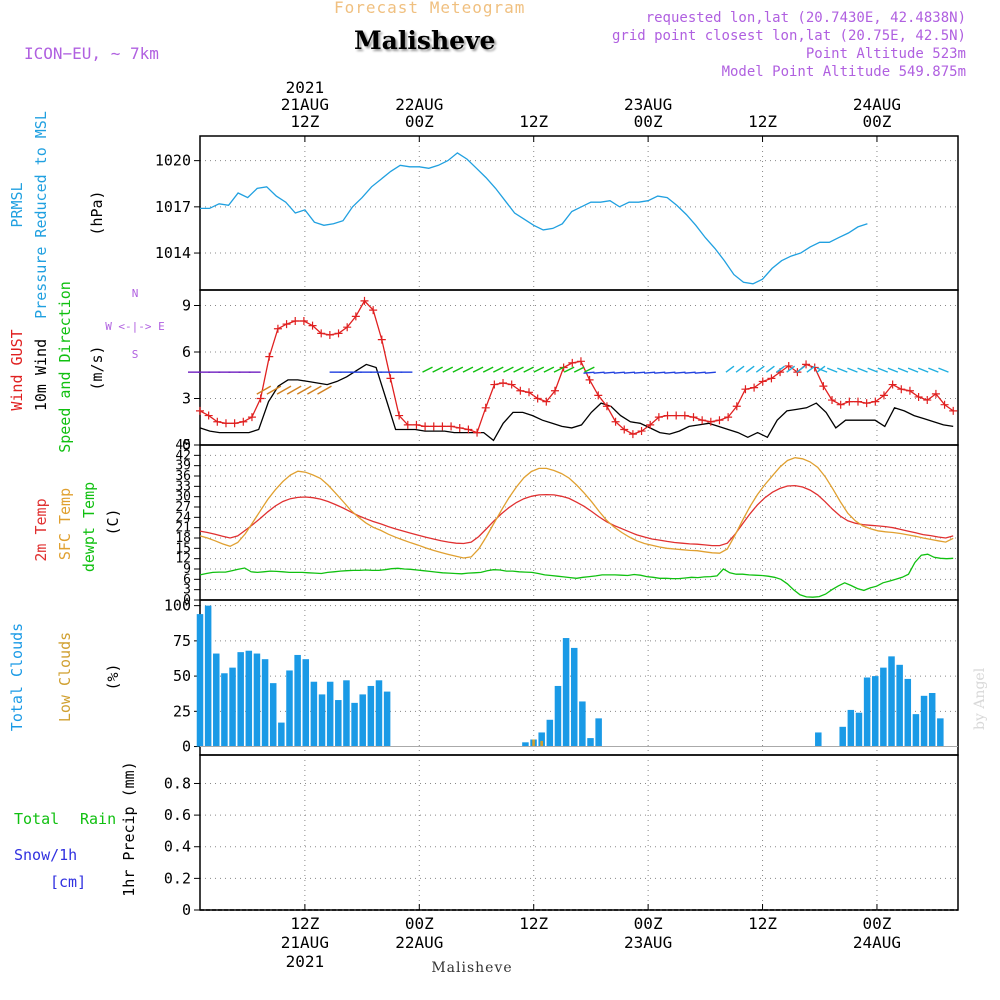 The width and height of the screenshot is (1000, 1000). I want to click on requested-coords: requested lon,lat (20.7430E, 42.4838N), so click(805, 18).